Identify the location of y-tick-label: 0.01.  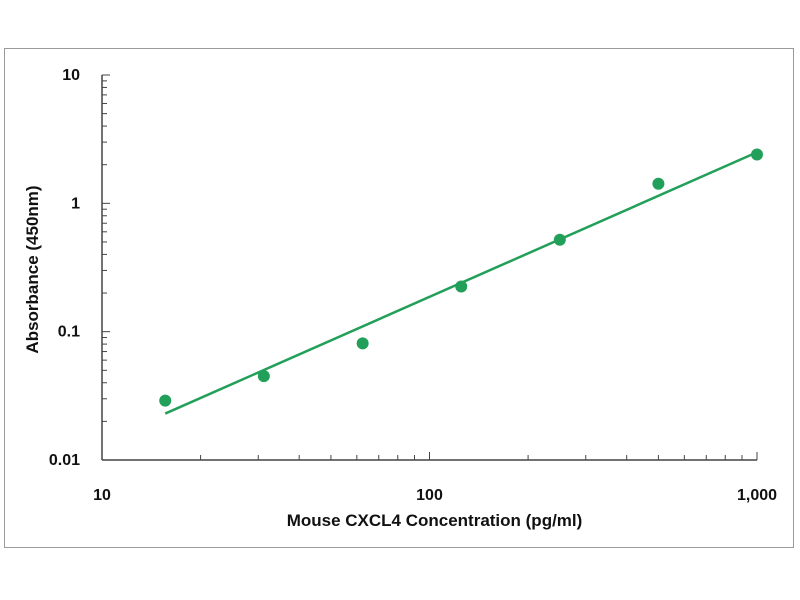
(64, 460).